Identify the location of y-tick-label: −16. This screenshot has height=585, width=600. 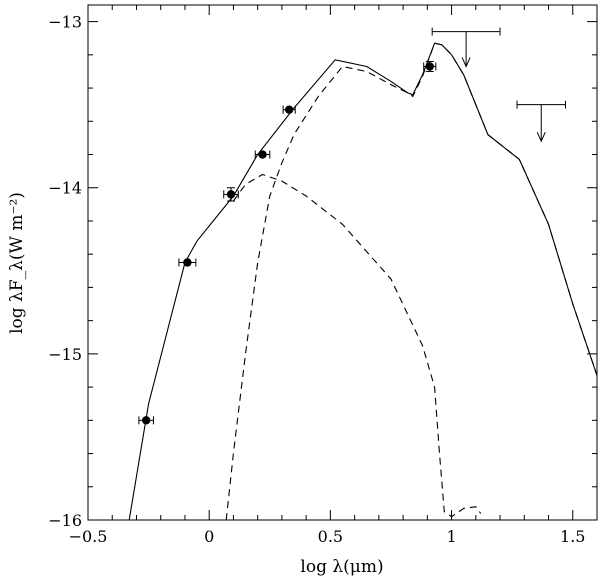
(65, 520).